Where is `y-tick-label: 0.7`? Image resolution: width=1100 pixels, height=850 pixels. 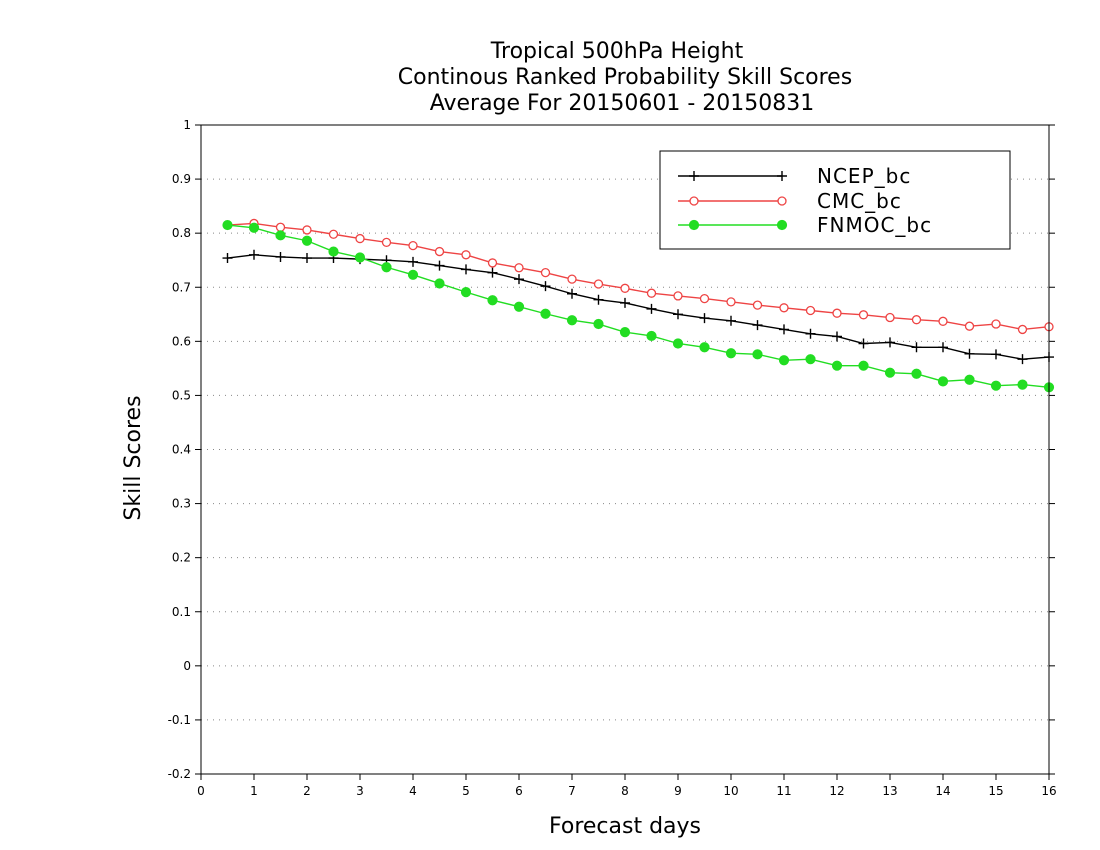
y-tick-label: 0.7 is located at coordinates (181, 287).